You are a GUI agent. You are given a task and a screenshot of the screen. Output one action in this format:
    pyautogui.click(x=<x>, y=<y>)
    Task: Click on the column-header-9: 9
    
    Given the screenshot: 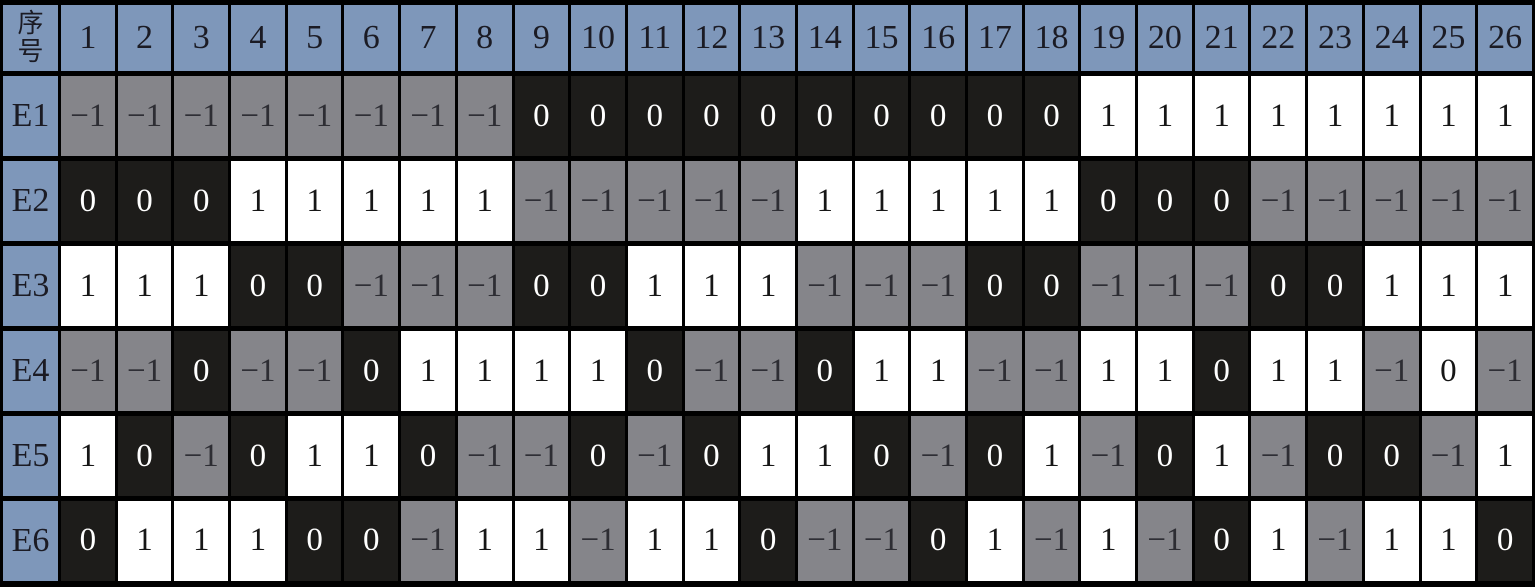 What is the action you would take?
    pyautogui.click(x=541, y=38)
    